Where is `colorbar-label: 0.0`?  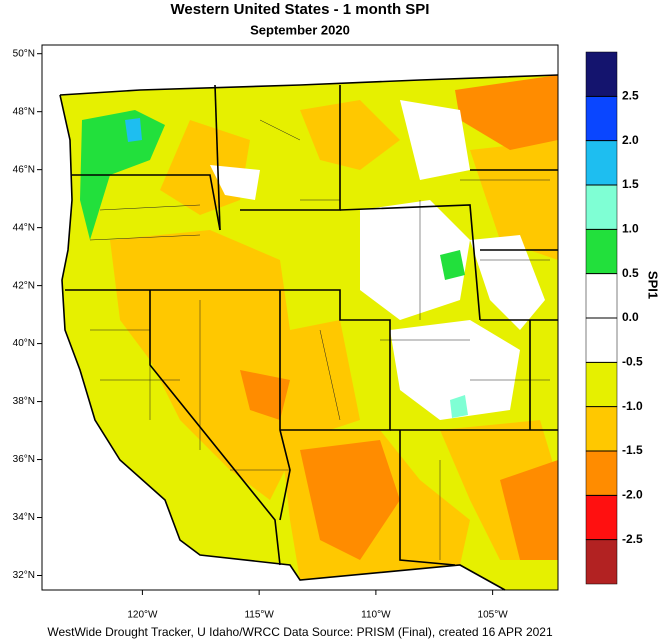 colorbar-label: 0.0 is located at coordinates (630, 317).